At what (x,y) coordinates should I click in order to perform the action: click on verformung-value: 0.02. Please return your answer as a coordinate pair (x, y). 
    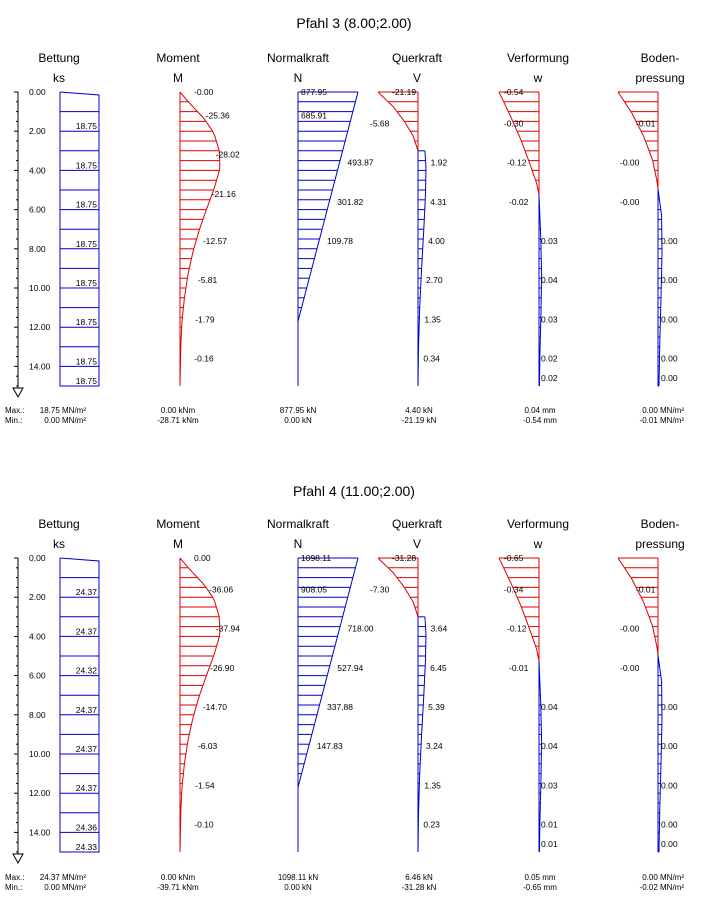
    Looking at the image, I should click on (549, 378).